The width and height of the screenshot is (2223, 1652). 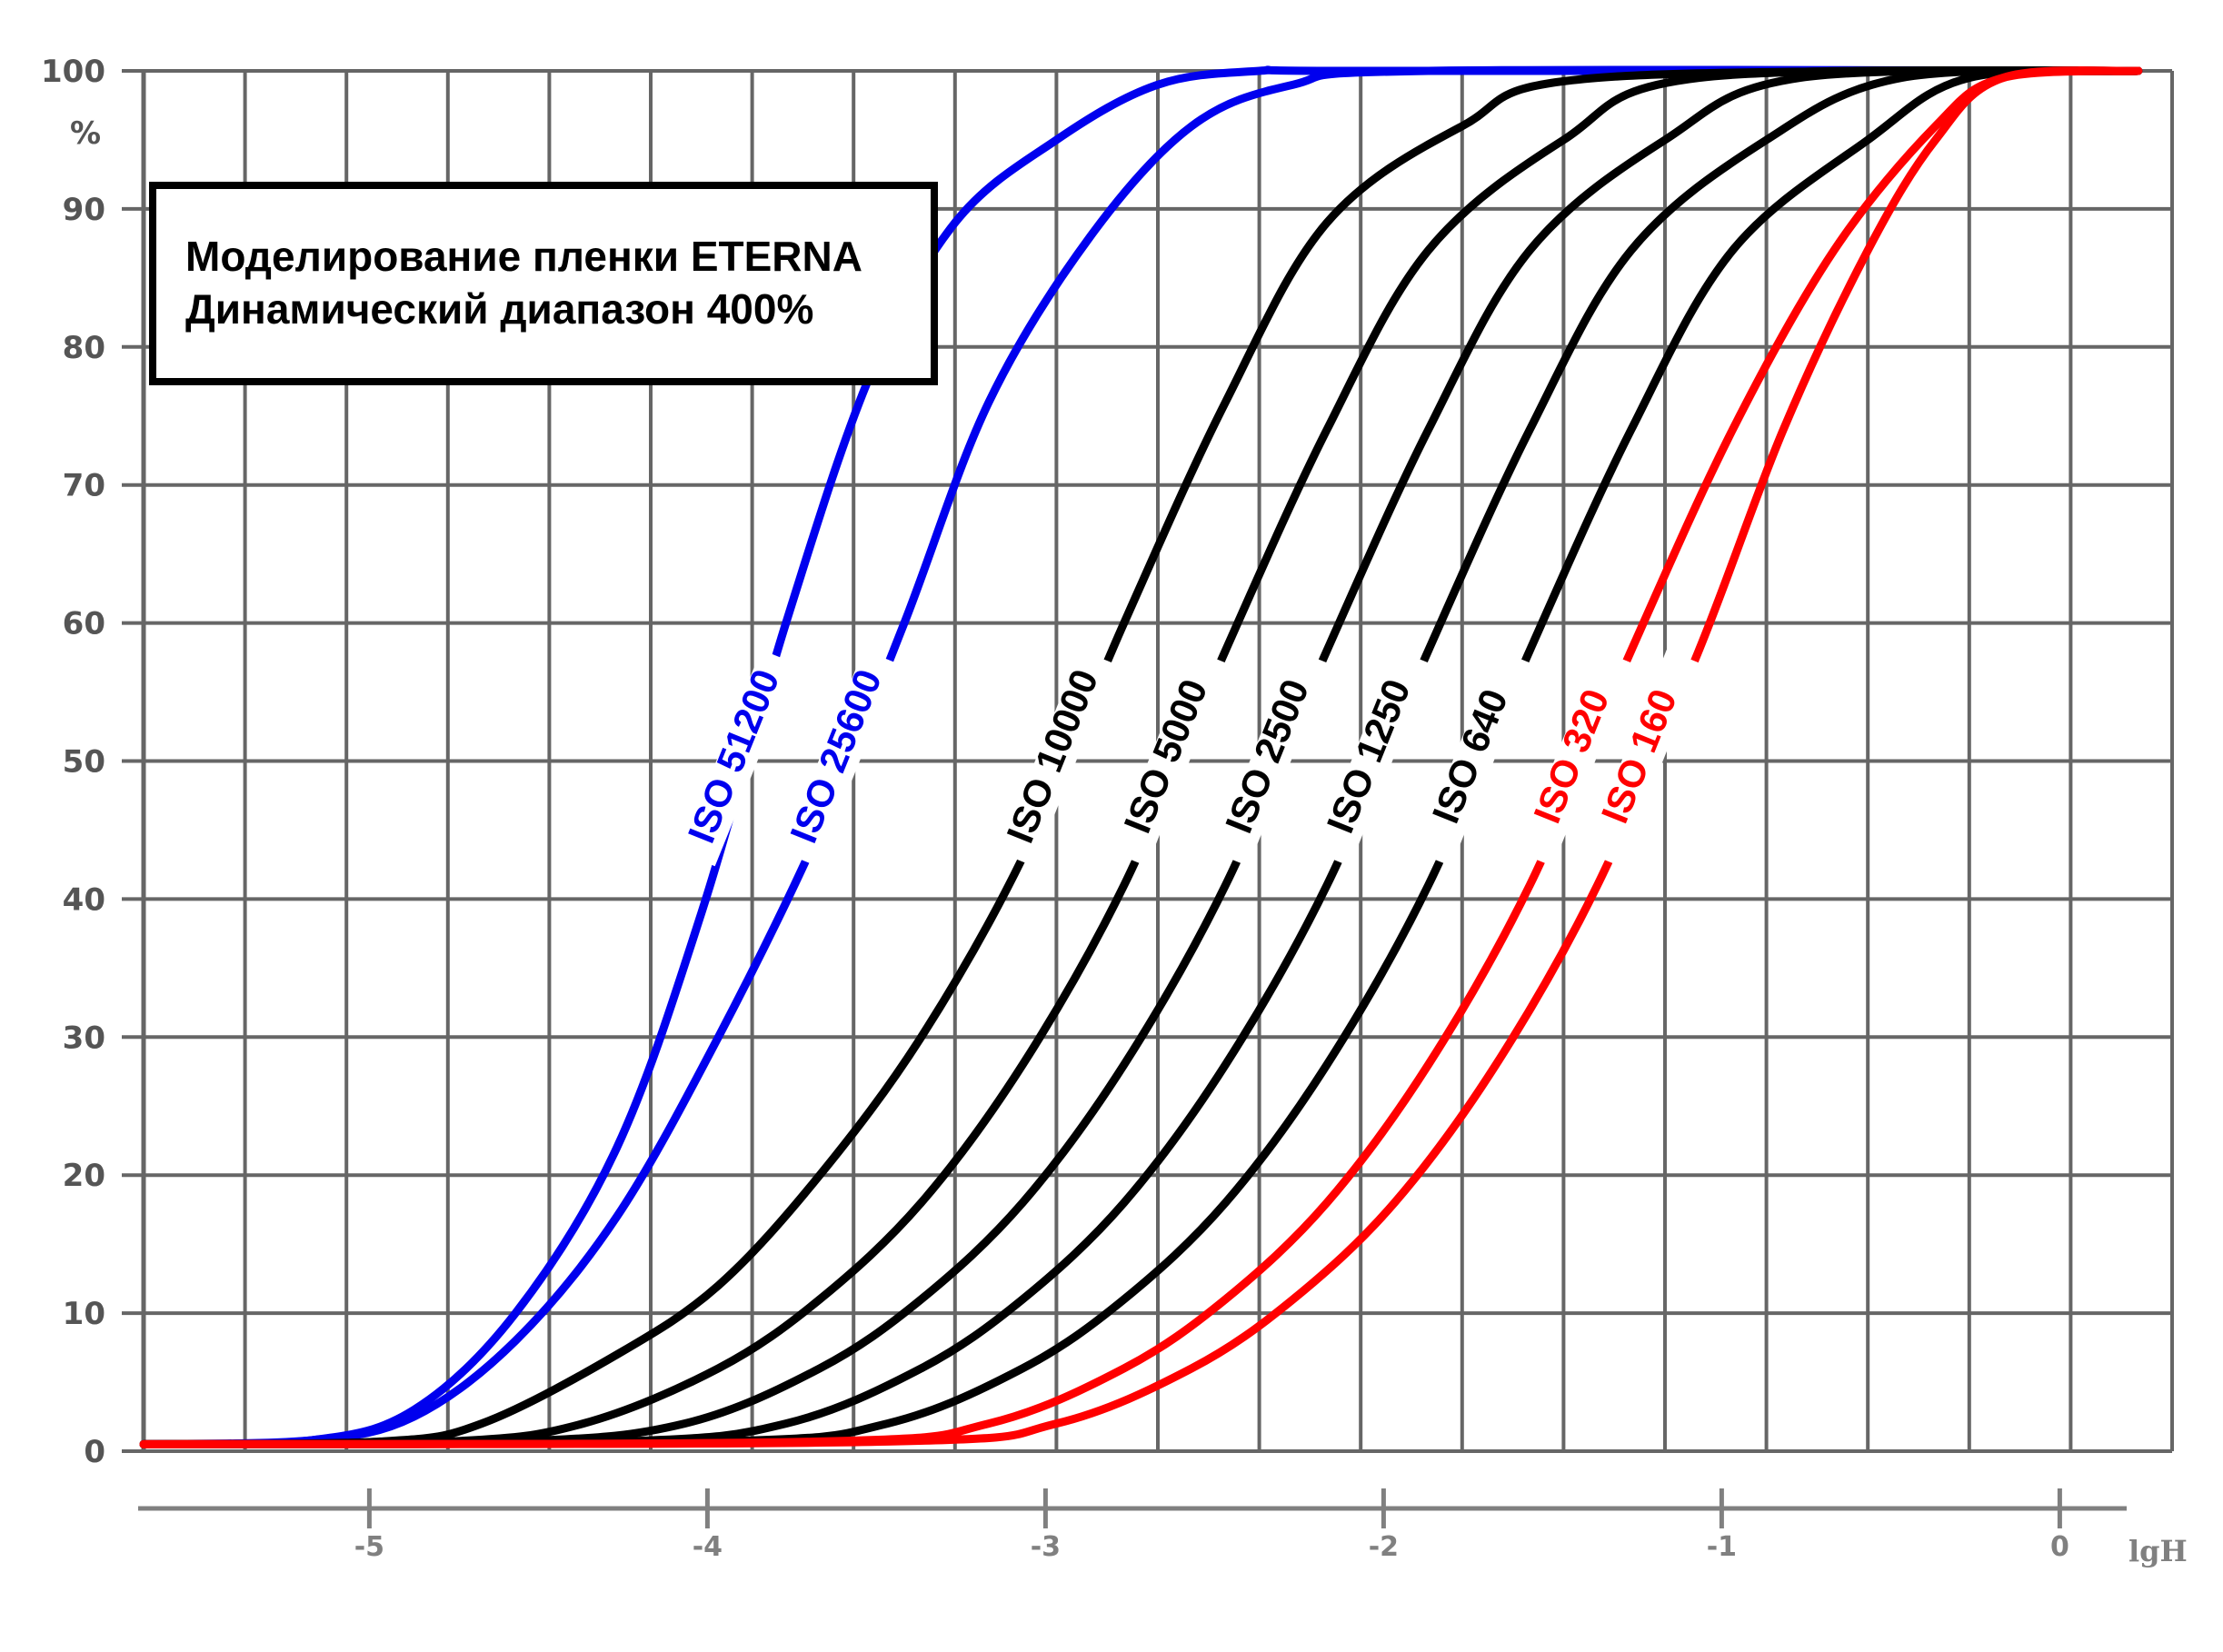 I want to click on y-tick-label: 40, so click(x=84, y=899).